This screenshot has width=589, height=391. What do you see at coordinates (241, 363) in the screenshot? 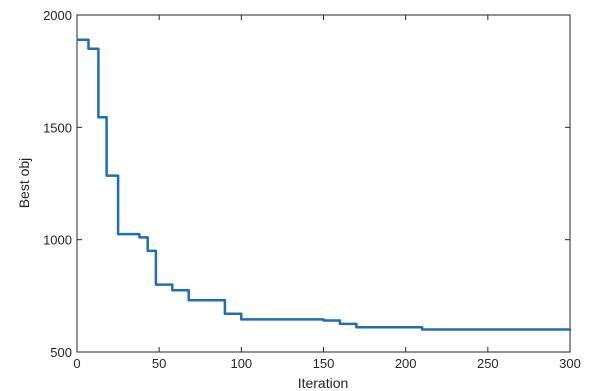
I see `x-tick-label: 100` at bounding box center [241, 363].